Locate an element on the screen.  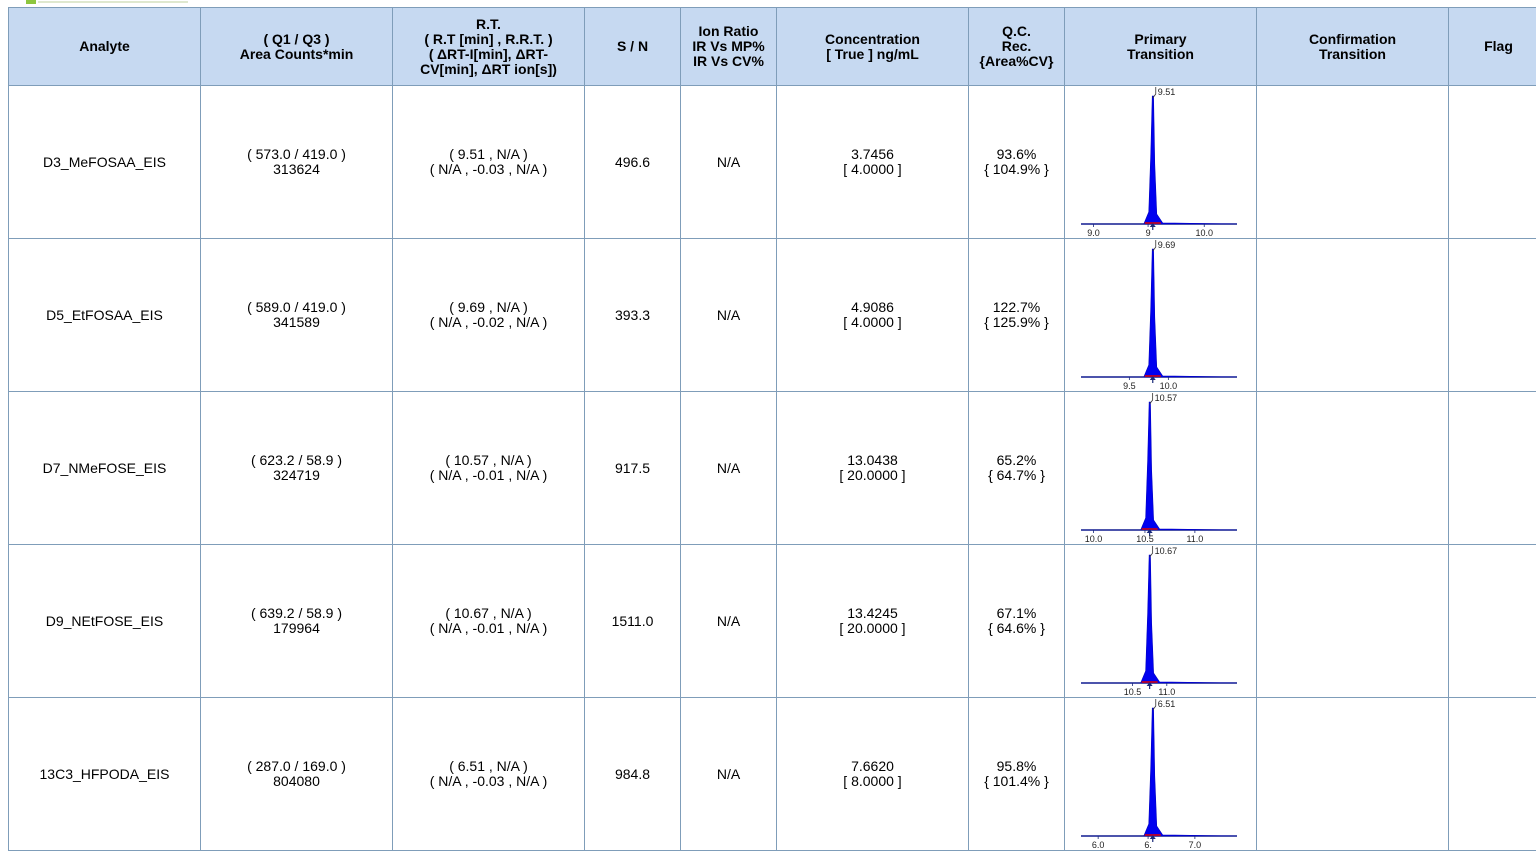
concentration-cell: 13.4245[ 20.0000 ] is located at coordinates (872, 621).